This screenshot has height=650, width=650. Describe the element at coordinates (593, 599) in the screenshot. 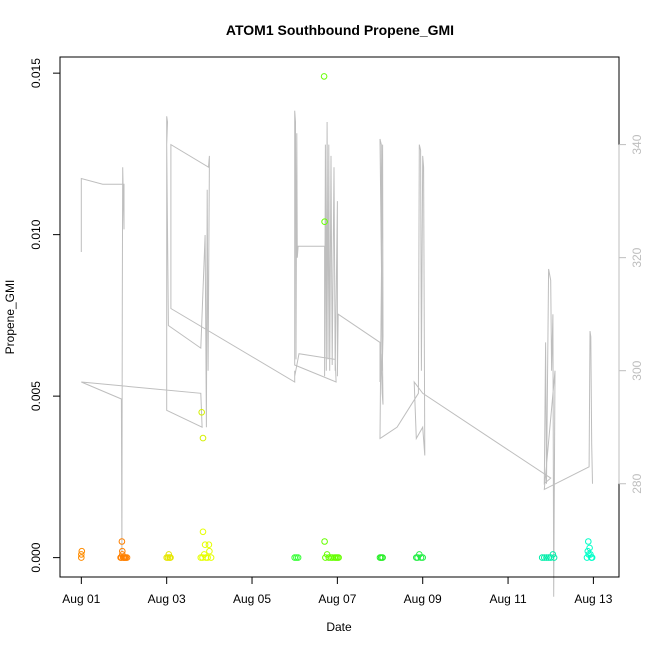

I see `x-tick-label: Aug 13` at that location.